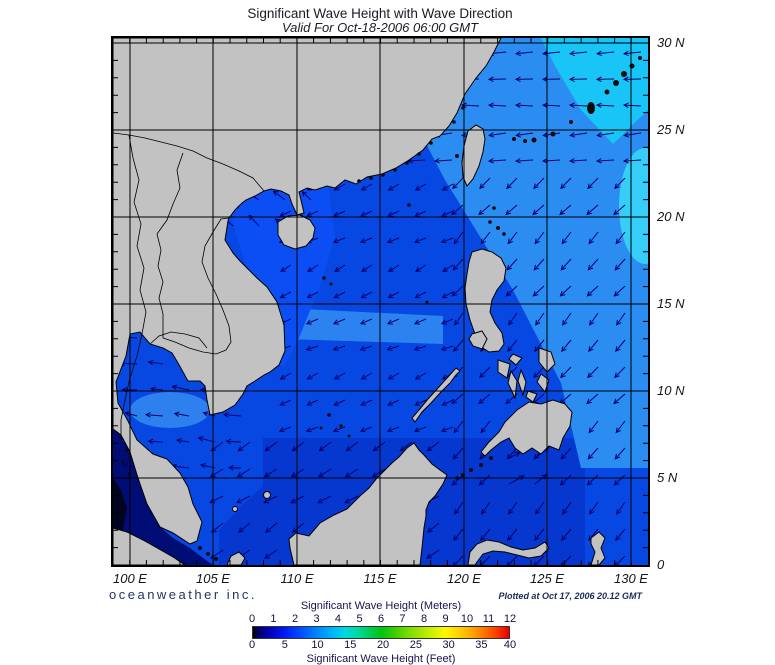  Describe the element at coordinates (464, 578) in the screenshot. I see `lon-label: 120 E` at that location.